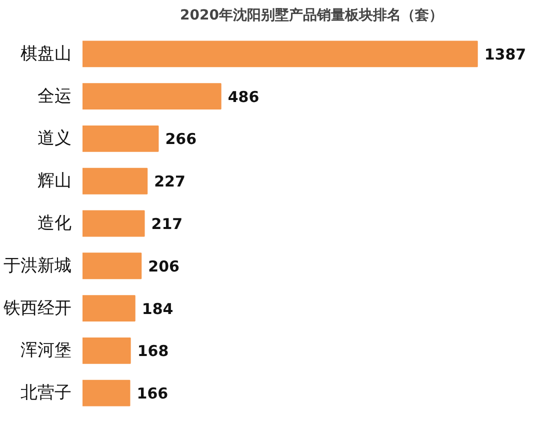 The image size is (550, 428). What do you see at coordinates (46, 393) in the screenshot?
I see `y-tick-label: 北营子` at bounding box center [46, 393].